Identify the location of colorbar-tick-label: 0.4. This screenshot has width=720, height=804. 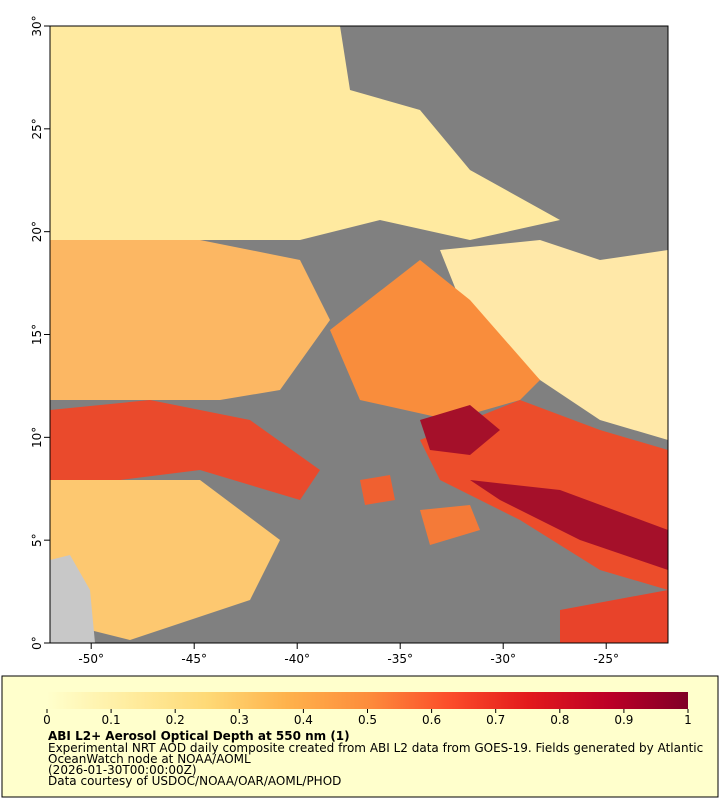
(303, 720).